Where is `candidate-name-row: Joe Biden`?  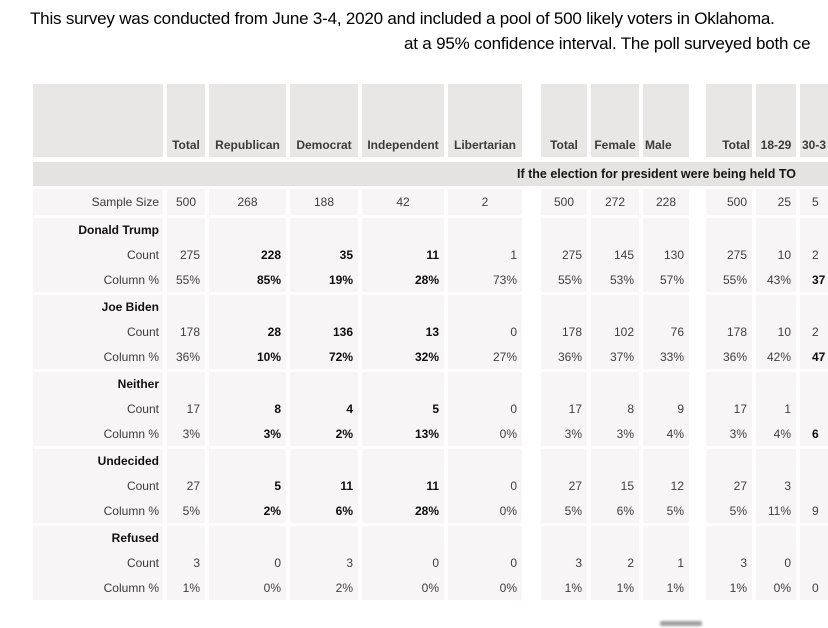
candidate-name-row: Joe Biden is located at coordinates (430, 307).